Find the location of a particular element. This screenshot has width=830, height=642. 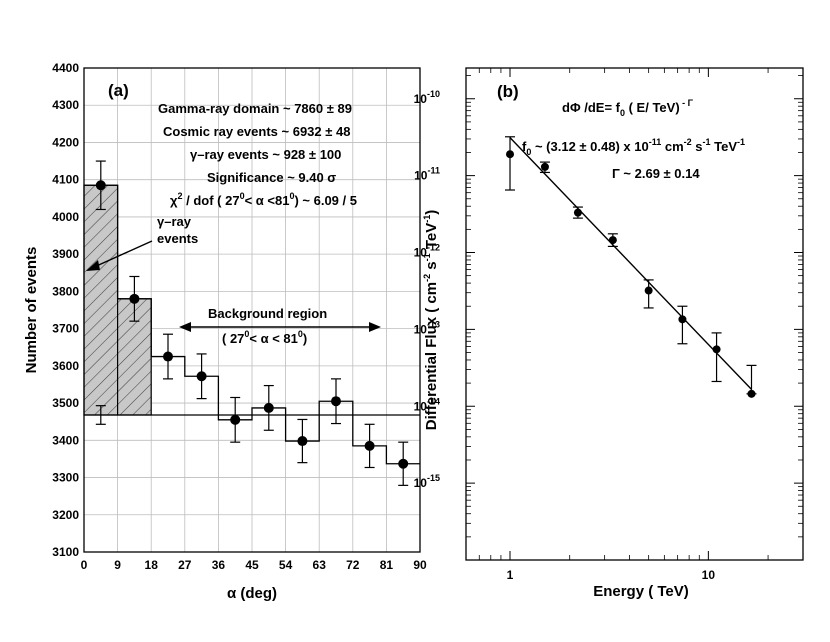

panel-a-x-tick-label: 72 is located at coordinates (353, 565).